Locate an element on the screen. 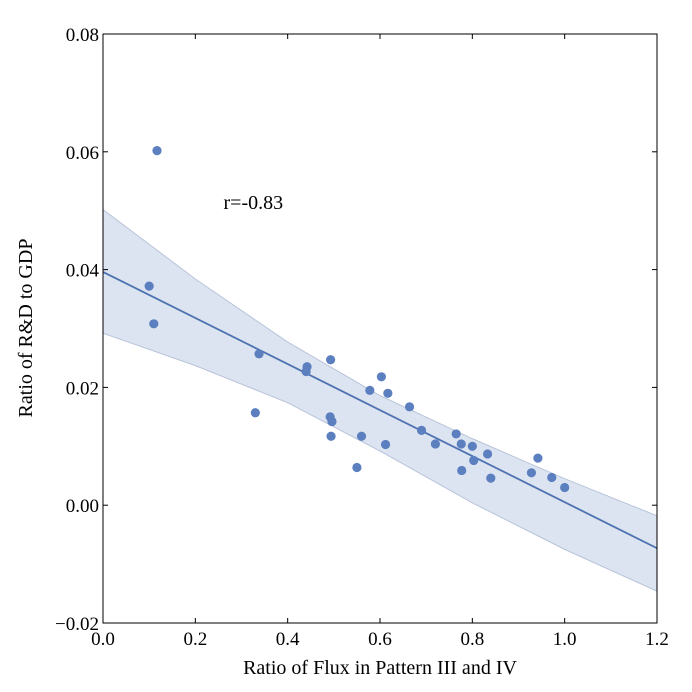 The width and height of the screenshot is (692, 692). x-tick-label: 0.8 is located at coordinates (472, 639).